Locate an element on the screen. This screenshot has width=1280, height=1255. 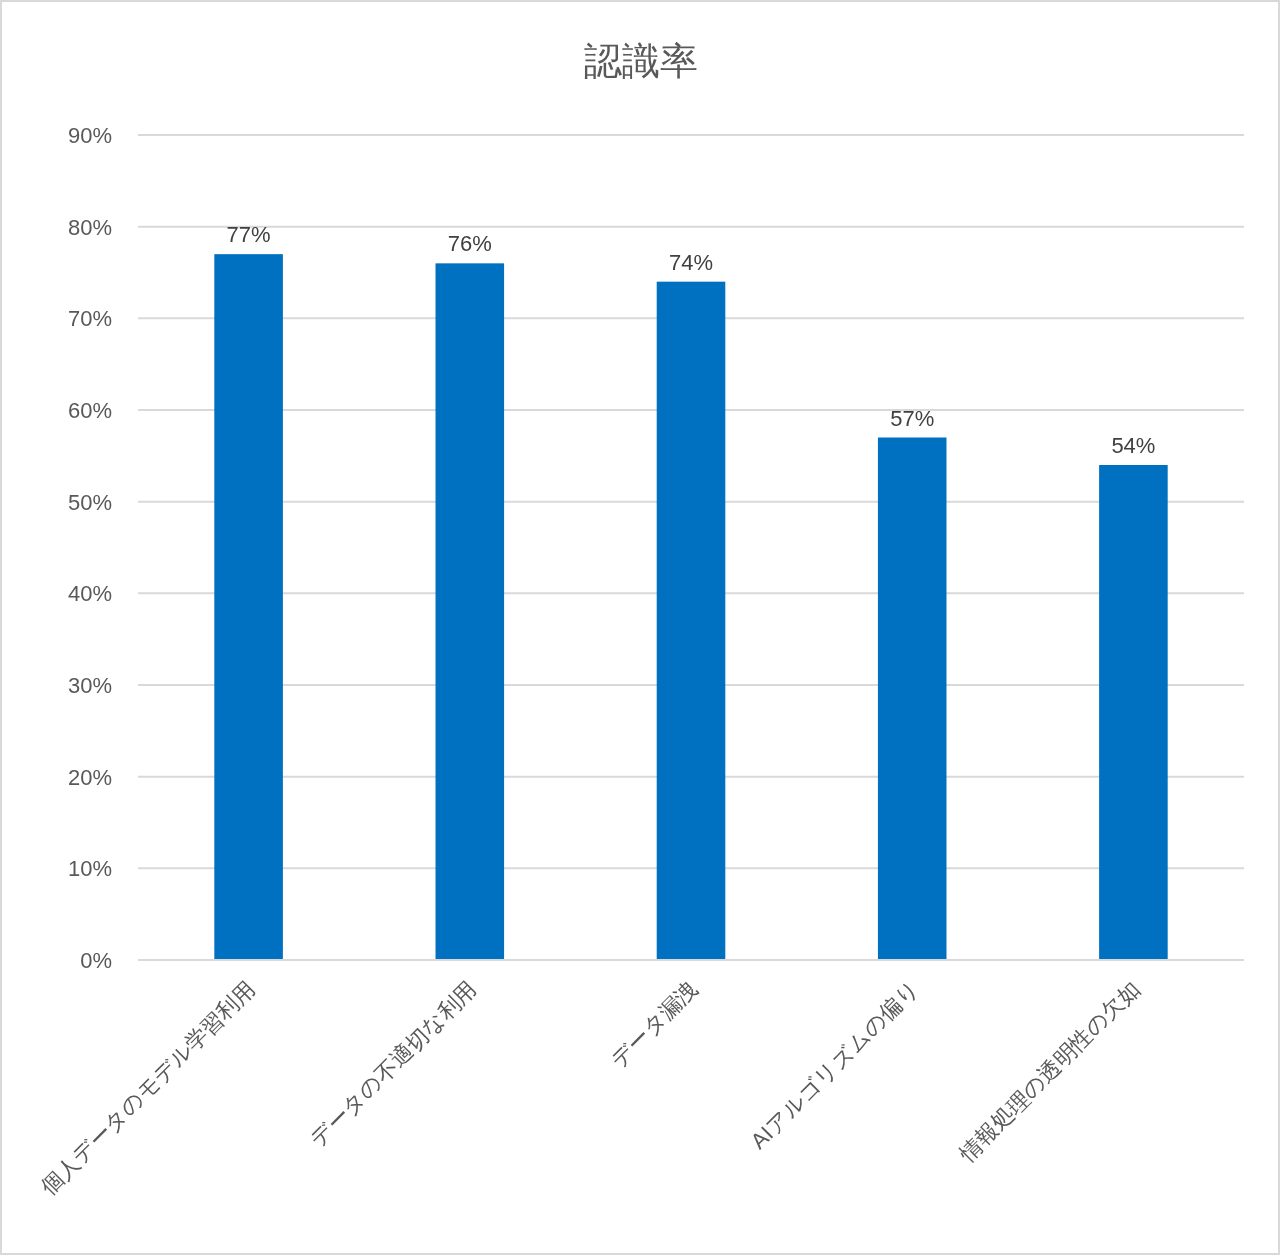
x-tick-label: AIアルゴリズムの偏り is located at coordinates (834, 1064).